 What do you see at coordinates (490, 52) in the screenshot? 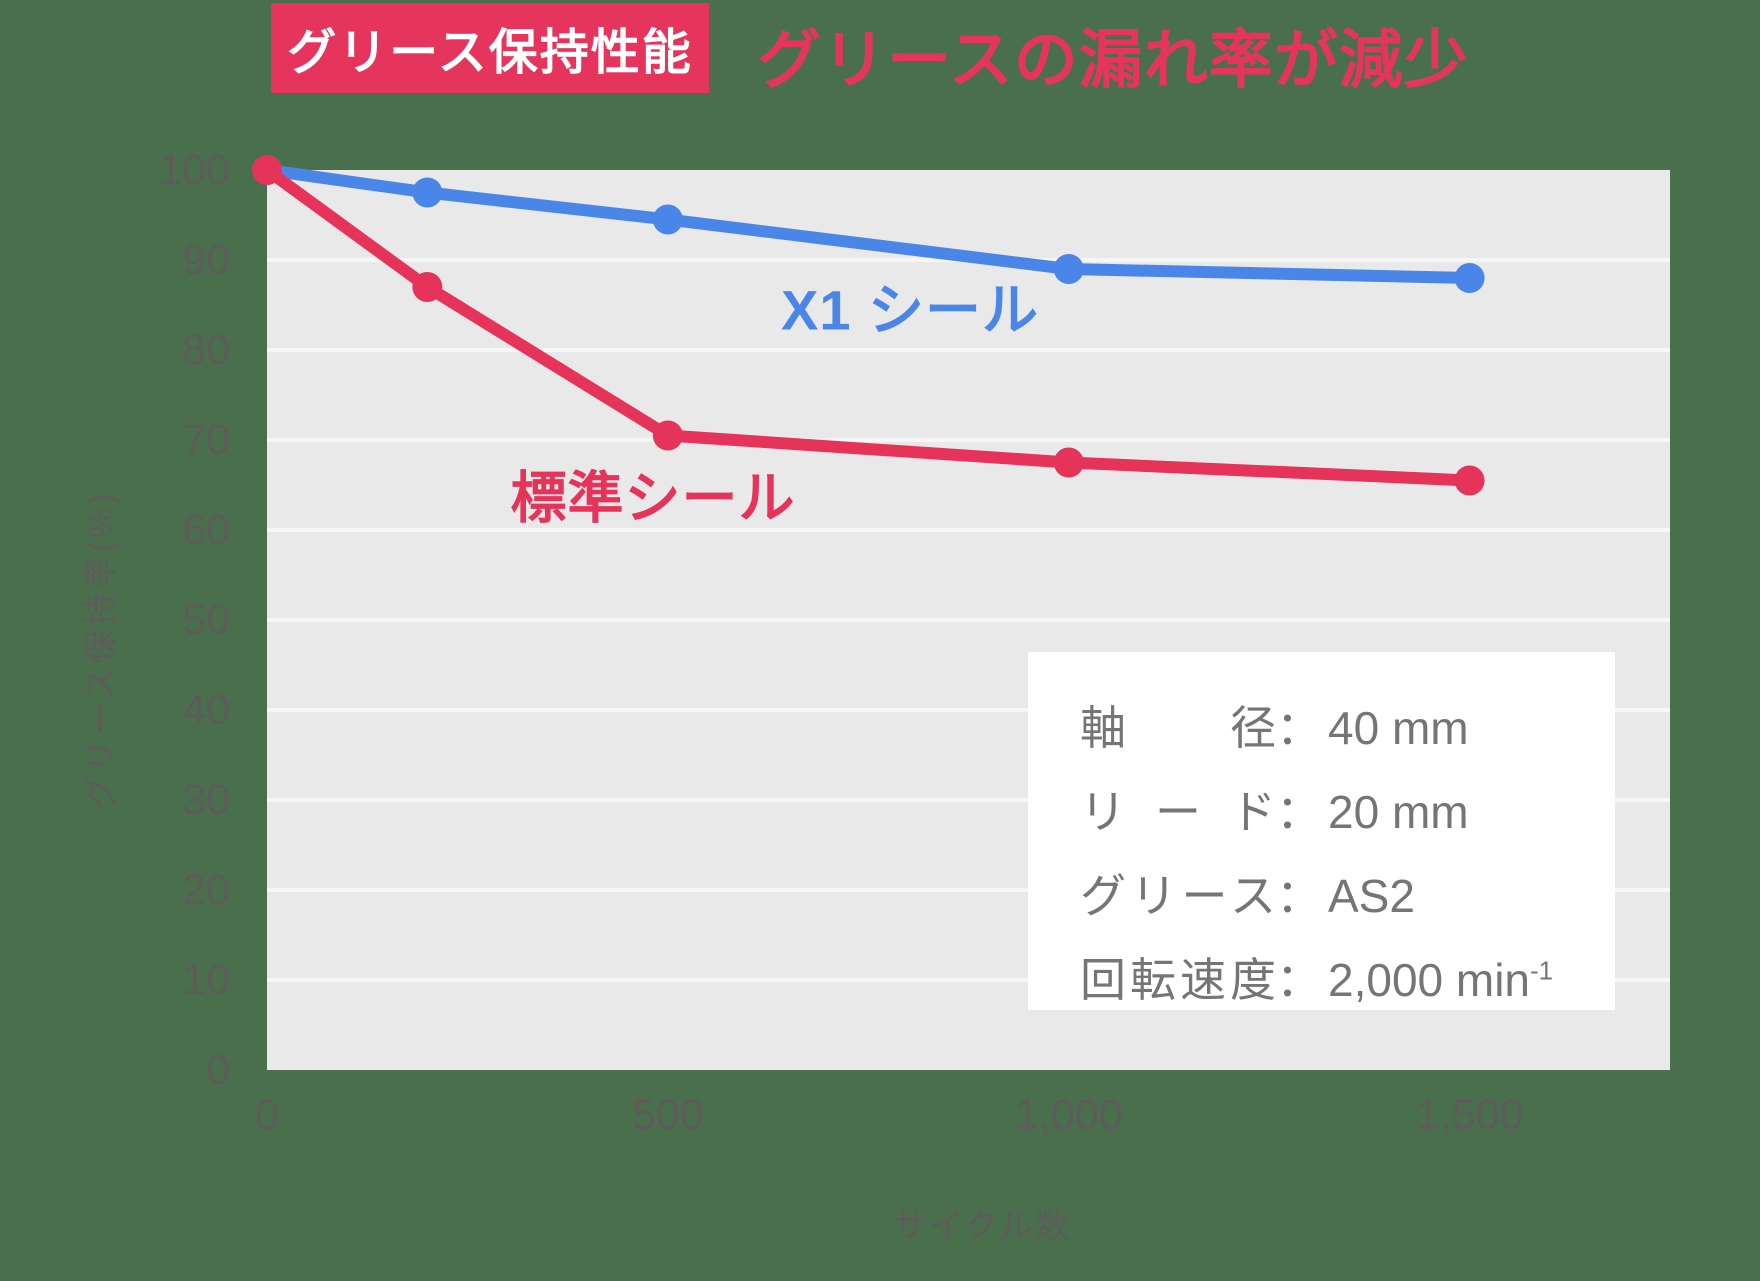
I see `title-badge-label: グリース保持性能` at bounding box center [490, 52].